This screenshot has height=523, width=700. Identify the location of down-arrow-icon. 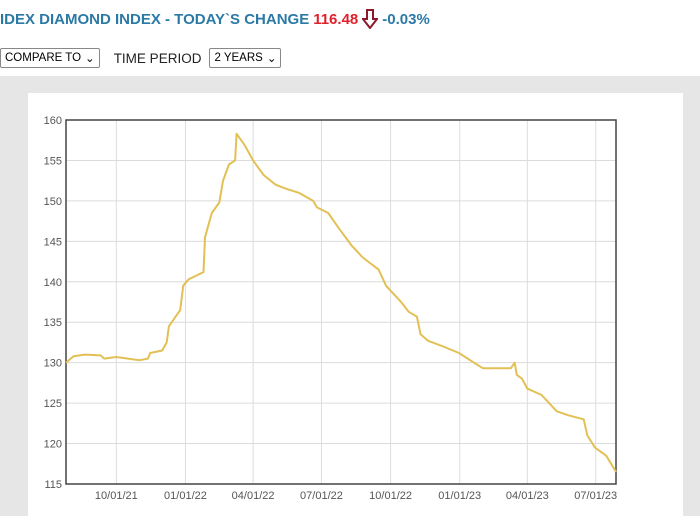
(370, 19).